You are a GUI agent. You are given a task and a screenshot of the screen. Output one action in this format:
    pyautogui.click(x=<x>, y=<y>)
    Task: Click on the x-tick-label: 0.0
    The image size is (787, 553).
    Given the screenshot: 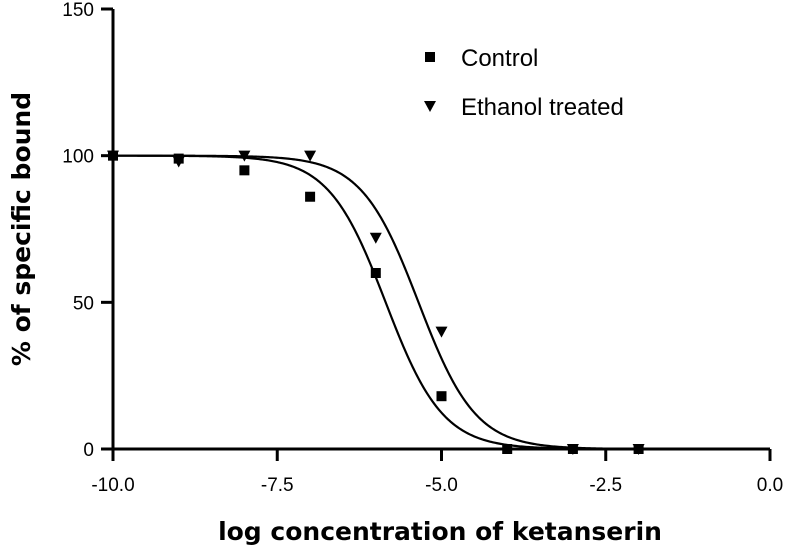 What is the action you would take?
    pyautogui.click(x=770, y=485)
    